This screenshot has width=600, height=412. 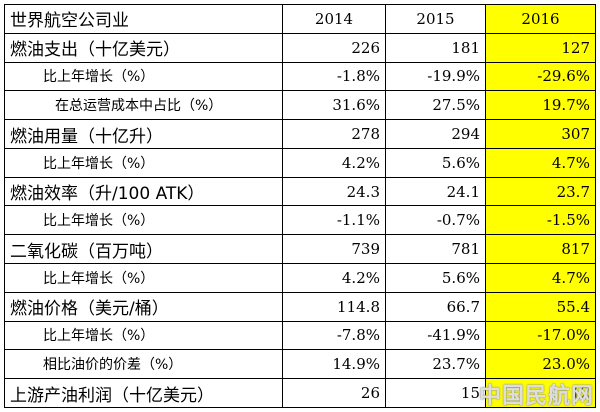 I want to click on row-label: 燃油价格（美元/桶）, so click(x=143, y=306).